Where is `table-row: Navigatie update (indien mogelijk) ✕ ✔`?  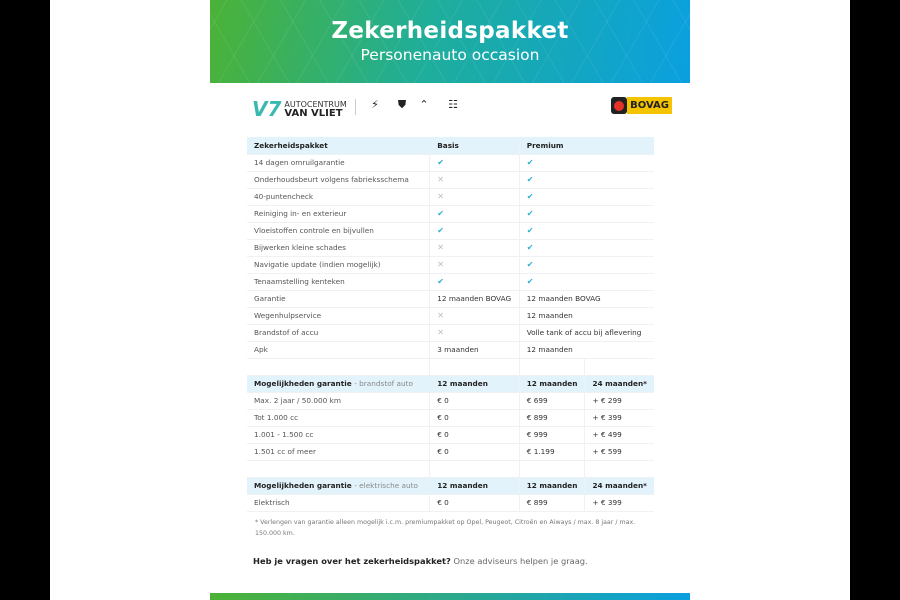
table-row: Navigatie update (indien mogelijk) ✕ ✔ is located at coordinates (450, 265).